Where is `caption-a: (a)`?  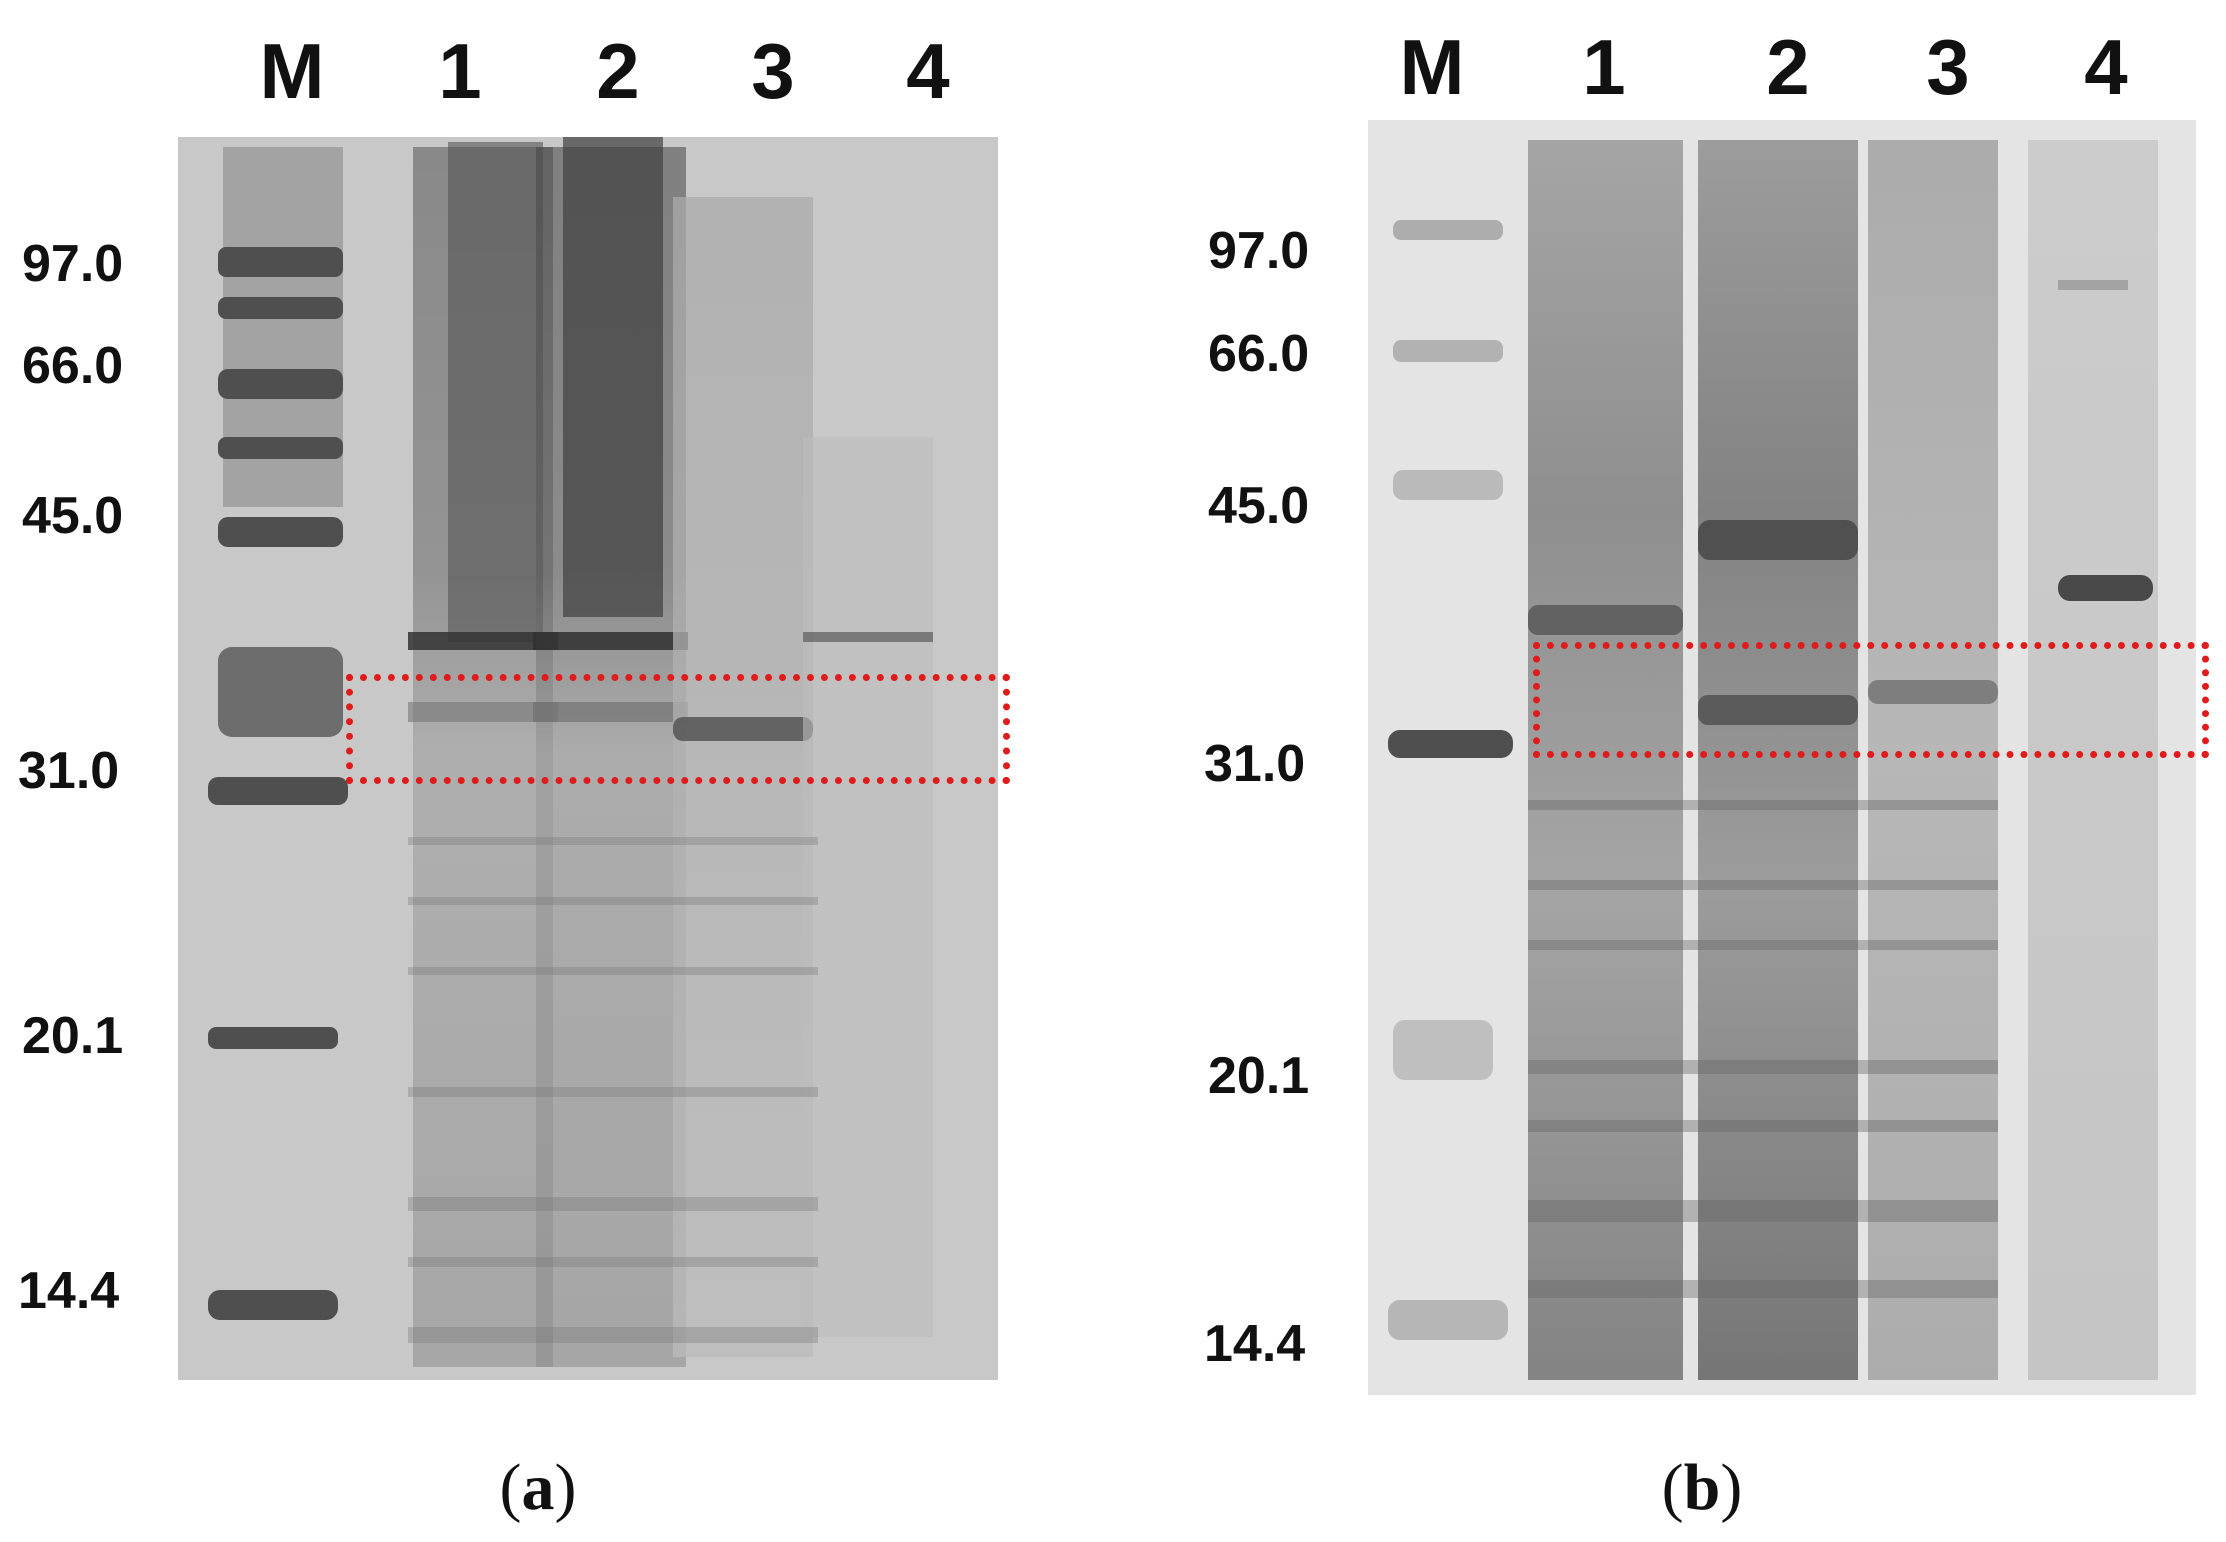 caption-a: (a) is located at coordinates (538, 1487).